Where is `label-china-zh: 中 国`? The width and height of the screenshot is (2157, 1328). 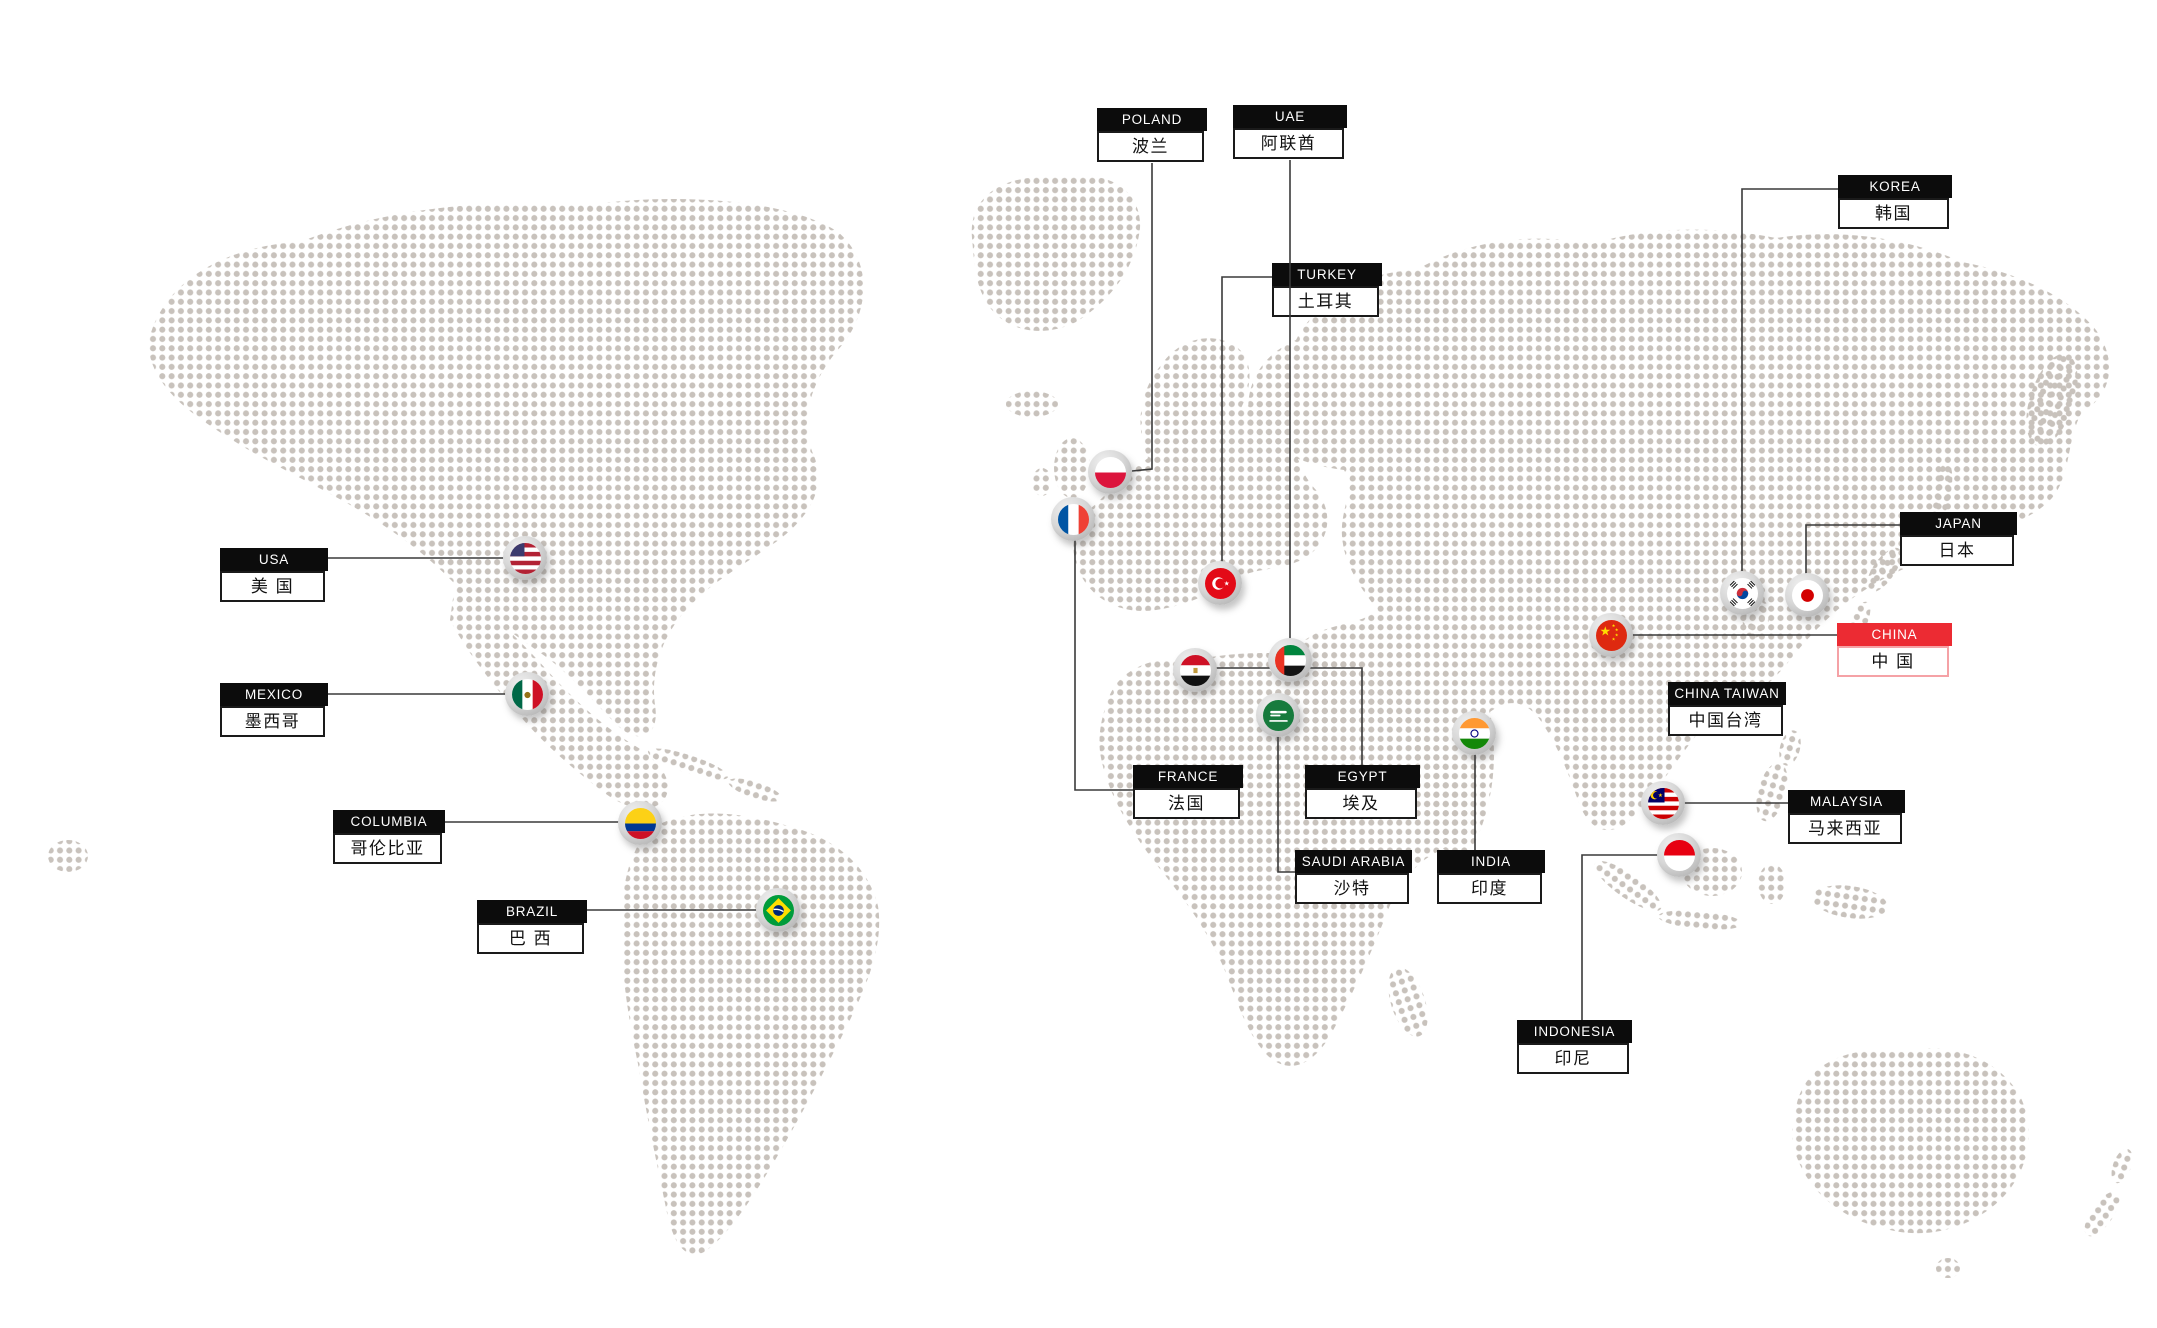 label-china-zh: 中 国 is located at coordinates (1893, 661).